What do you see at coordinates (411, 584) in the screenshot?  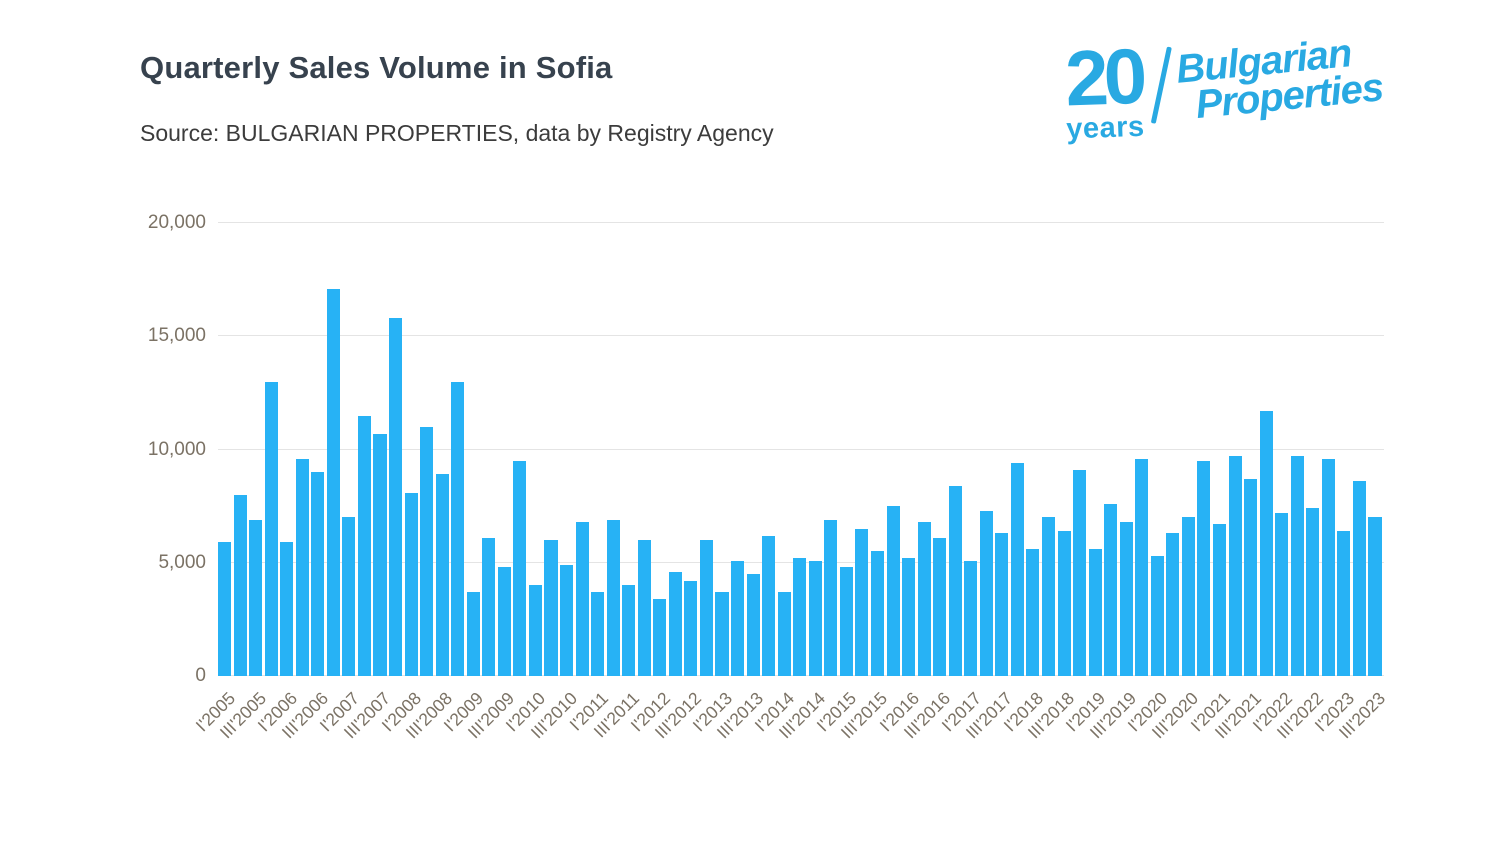 I see `bar-I'2008` at bounding box center [411, 584].